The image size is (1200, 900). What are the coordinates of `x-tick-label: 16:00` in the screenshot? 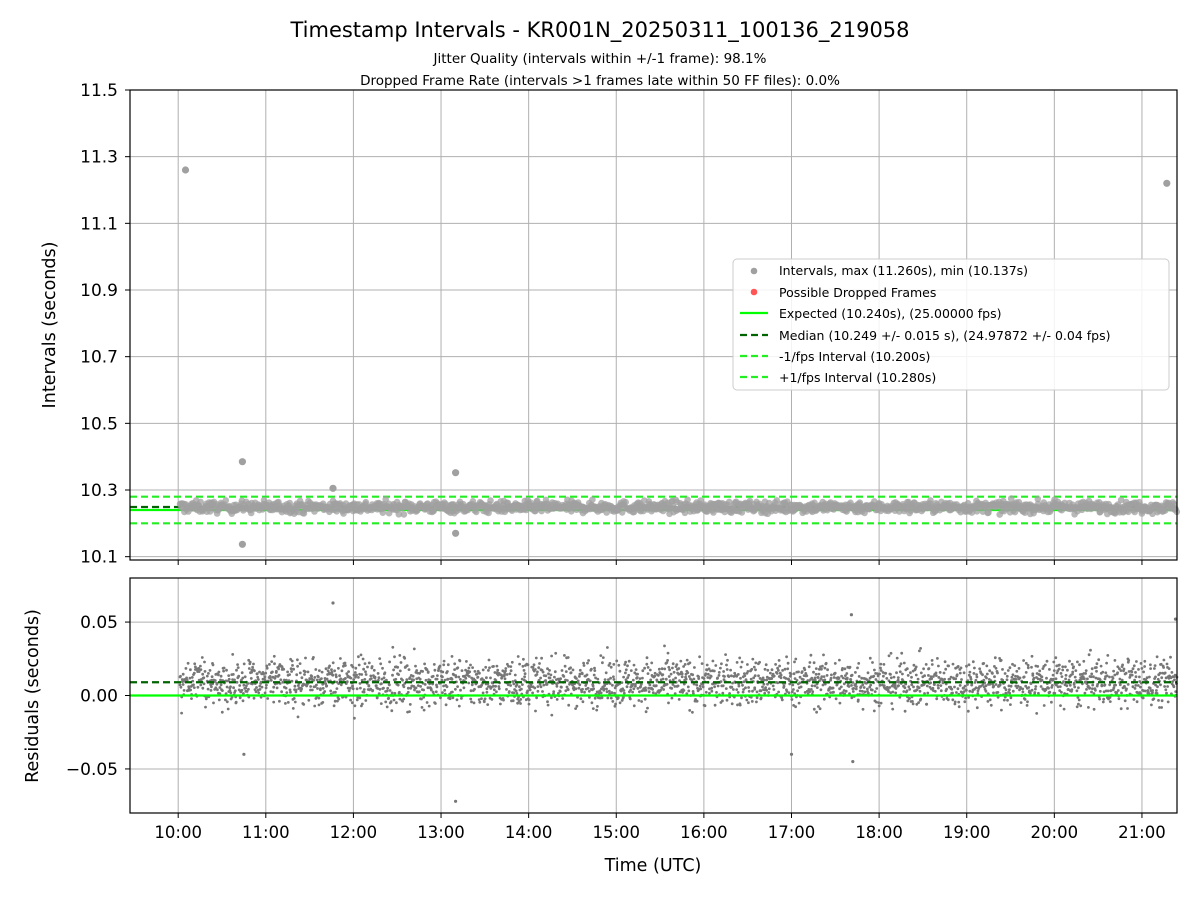 It's located at (704, 832).